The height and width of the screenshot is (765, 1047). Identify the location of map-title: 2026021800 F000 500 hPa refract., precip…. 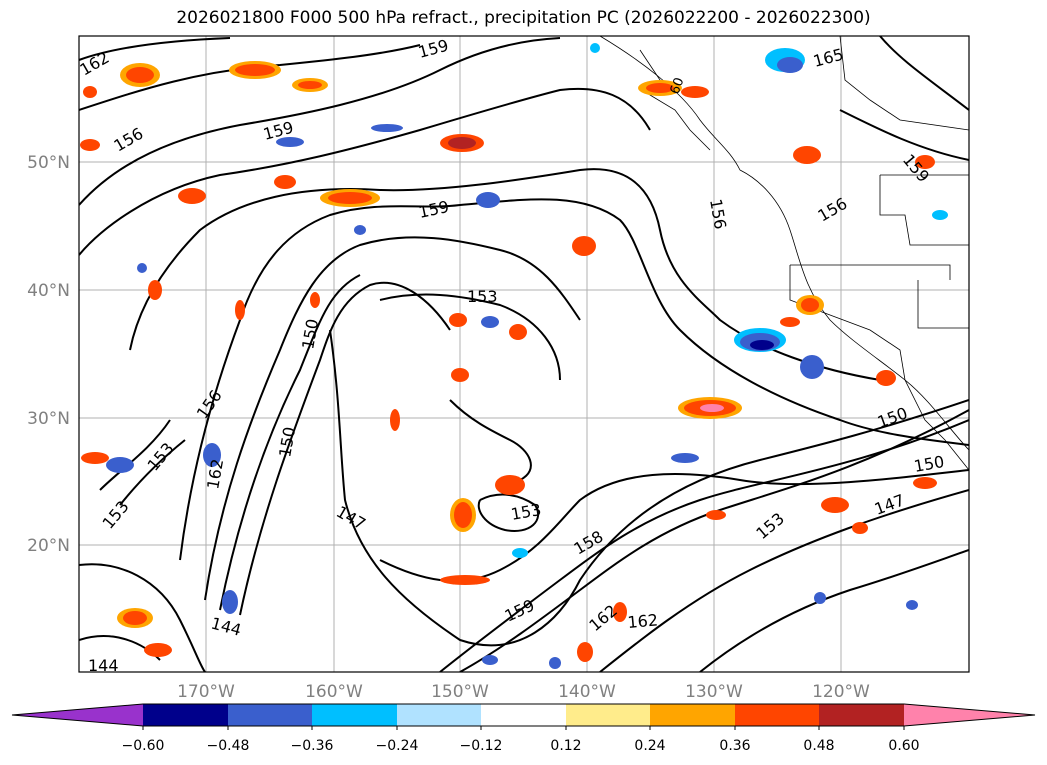
(523, 18).